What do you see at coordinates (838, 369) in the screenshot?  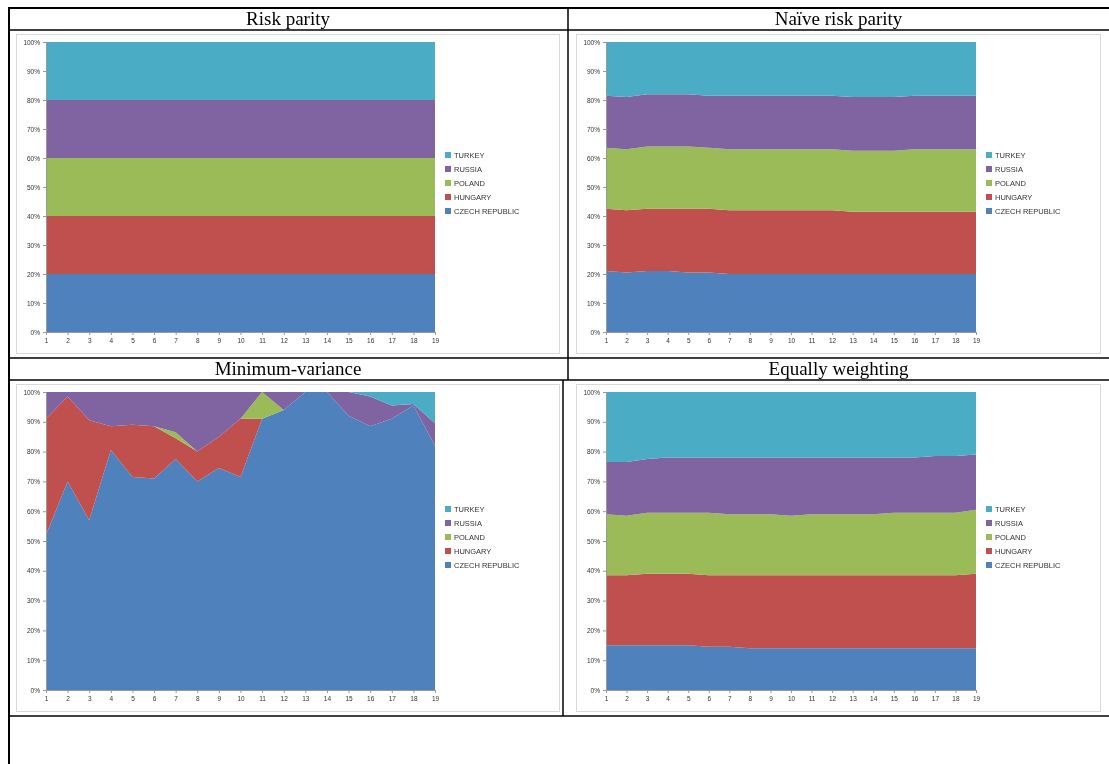 I see `chart-title: Equally weighting` at bounding box center [838, 369].